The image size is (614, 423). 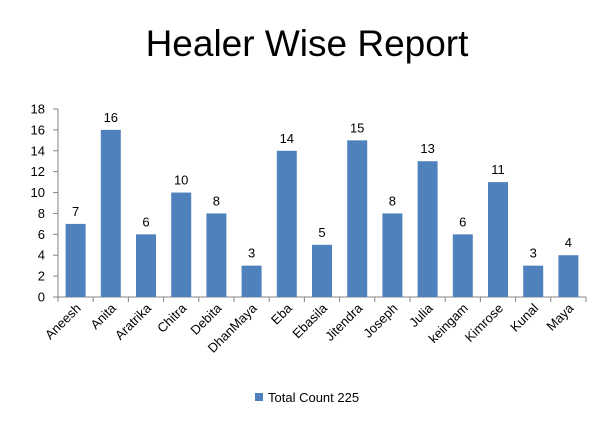 What do you see at coordinates (308, 43) in the screenshot?
I see `chart-title: Healer Wise Report` at bounding box center [308, 43].